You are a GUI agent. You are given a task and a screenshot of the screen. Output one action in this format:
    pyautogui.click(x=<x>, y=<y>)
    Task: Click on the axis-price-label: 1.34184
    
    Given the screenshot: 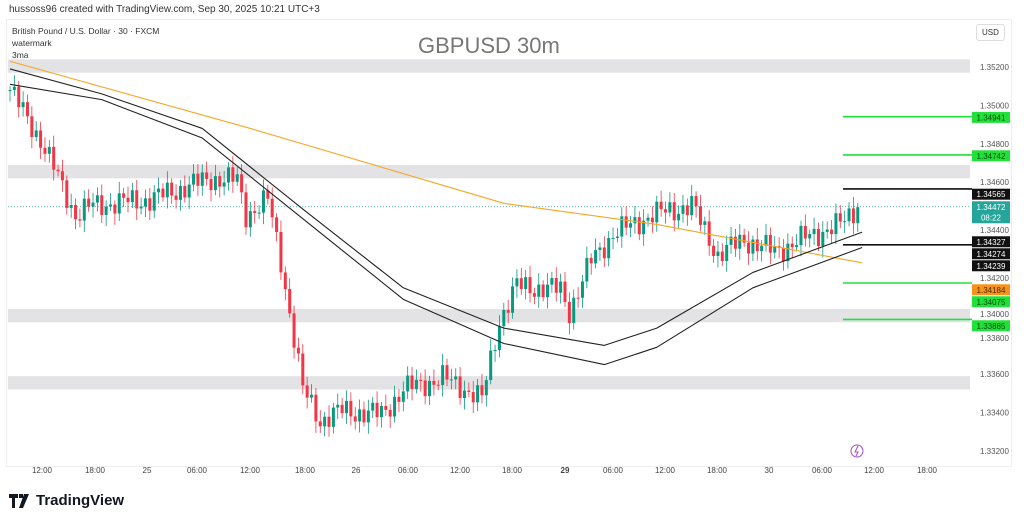 What is the action you would take?
    pyautogui.click(x=991, y=290)
    